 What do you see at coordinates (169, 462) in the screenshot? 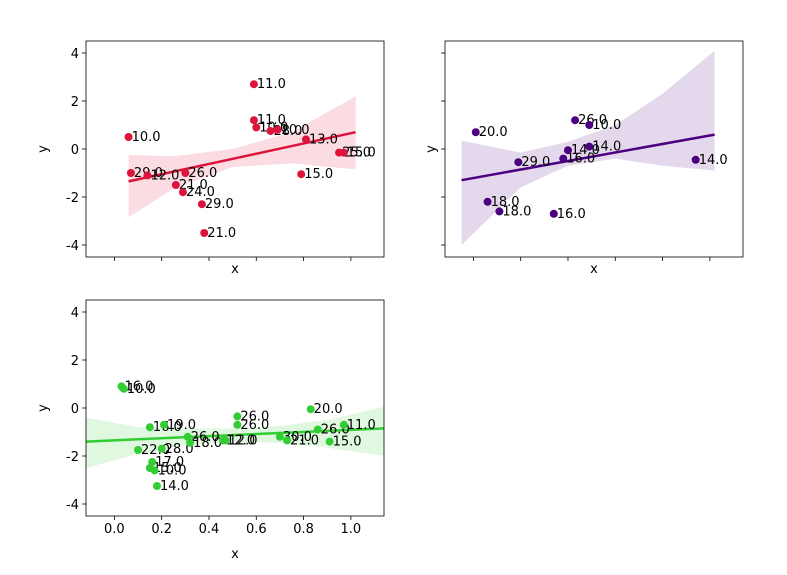
I see `point-label: 17.0` at bounding box center [169, 462].